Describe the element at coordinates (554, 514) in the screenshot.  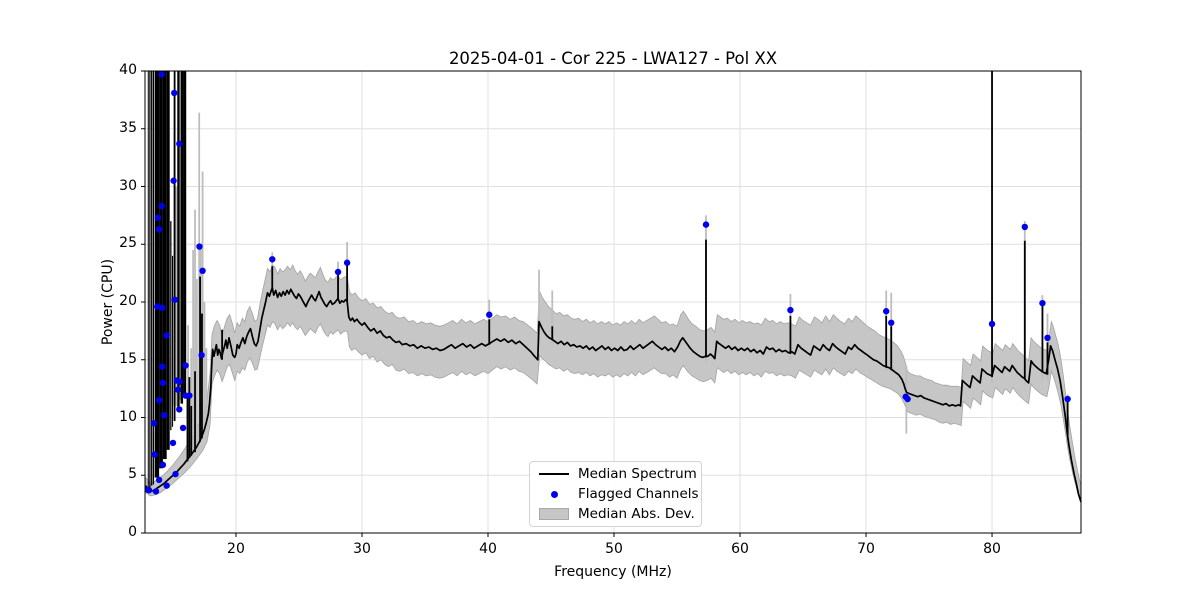
I see `mad-patch-sample-icon` at that location.